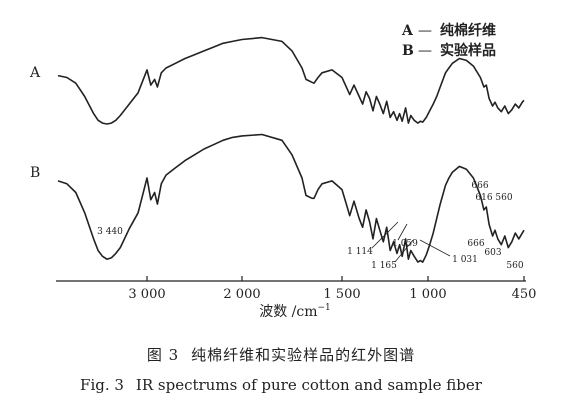 The height and width of the screenshot is (412, 562). What do you see at coordinates (163, 355) in the screenshot?
I see `caption-cn-number: 图 3` at bounding box center [163, 355].